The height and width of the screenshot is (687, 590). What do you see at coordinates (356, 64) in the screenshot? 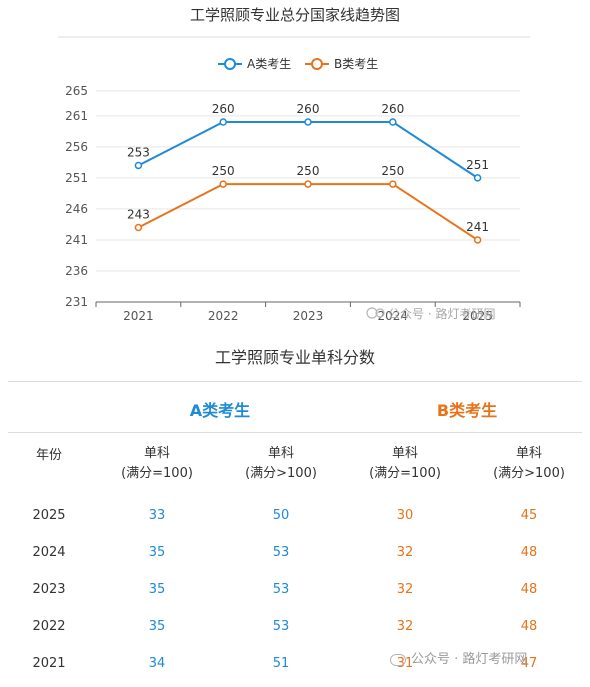
I see `legend-label: B类考生` at bounding box center [356, 64].